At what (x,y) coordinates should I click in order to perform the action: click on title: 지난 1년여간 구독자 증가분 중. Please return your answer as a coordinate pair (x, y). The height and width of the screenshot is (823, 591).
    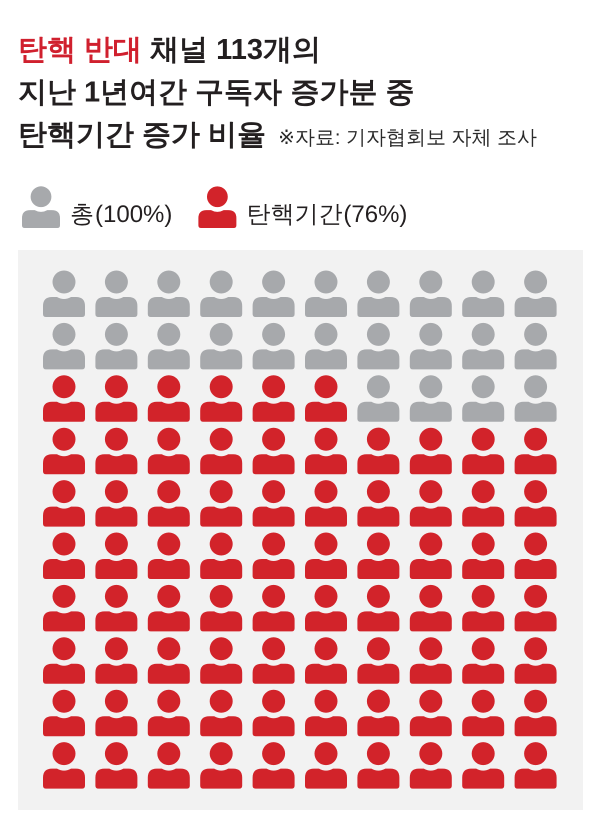
    Looking at the image, I should click on (216, 92).